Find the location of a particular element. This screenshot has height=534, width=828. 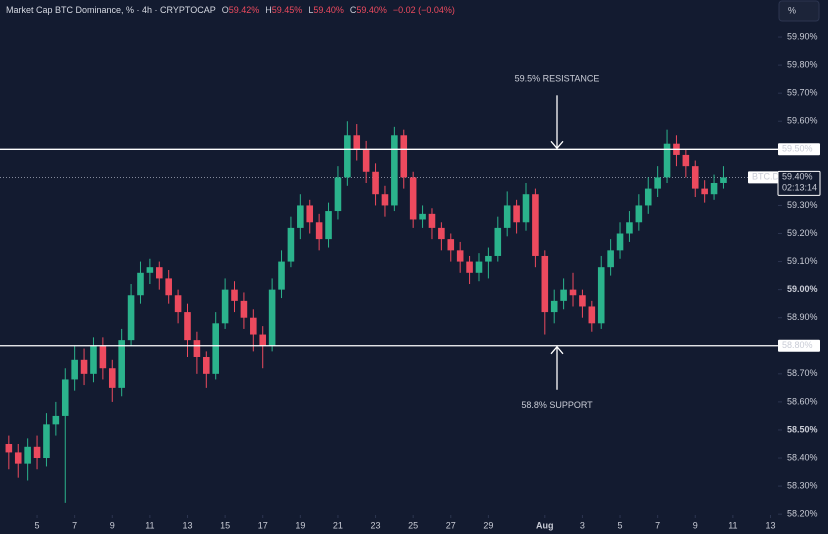

x-tick-label: 29 is located at coordinates (488, 525).